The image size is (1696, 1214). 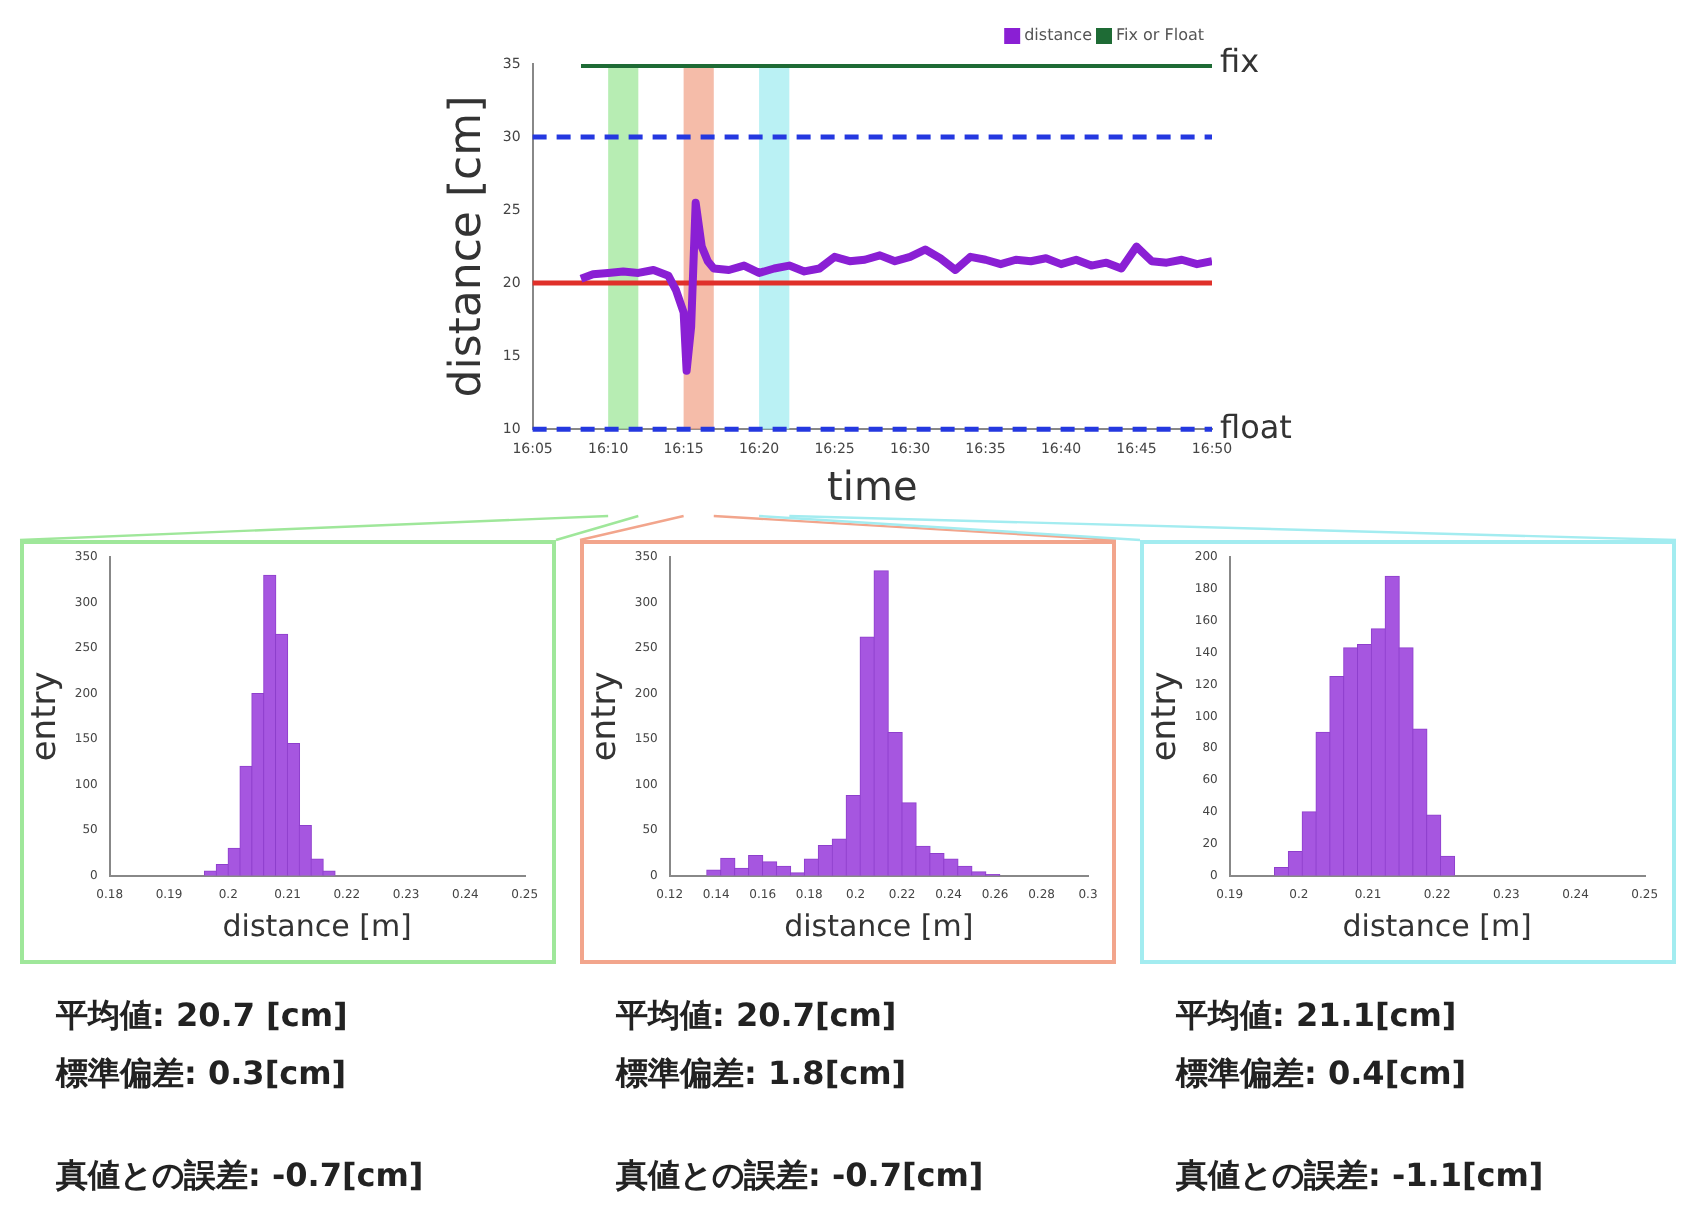 What do you see at coordinates (1322, 1075) in the screenshot?
I see `text: 標準偏差: 0.4[cm]` at bounding box center [1322, 1075].